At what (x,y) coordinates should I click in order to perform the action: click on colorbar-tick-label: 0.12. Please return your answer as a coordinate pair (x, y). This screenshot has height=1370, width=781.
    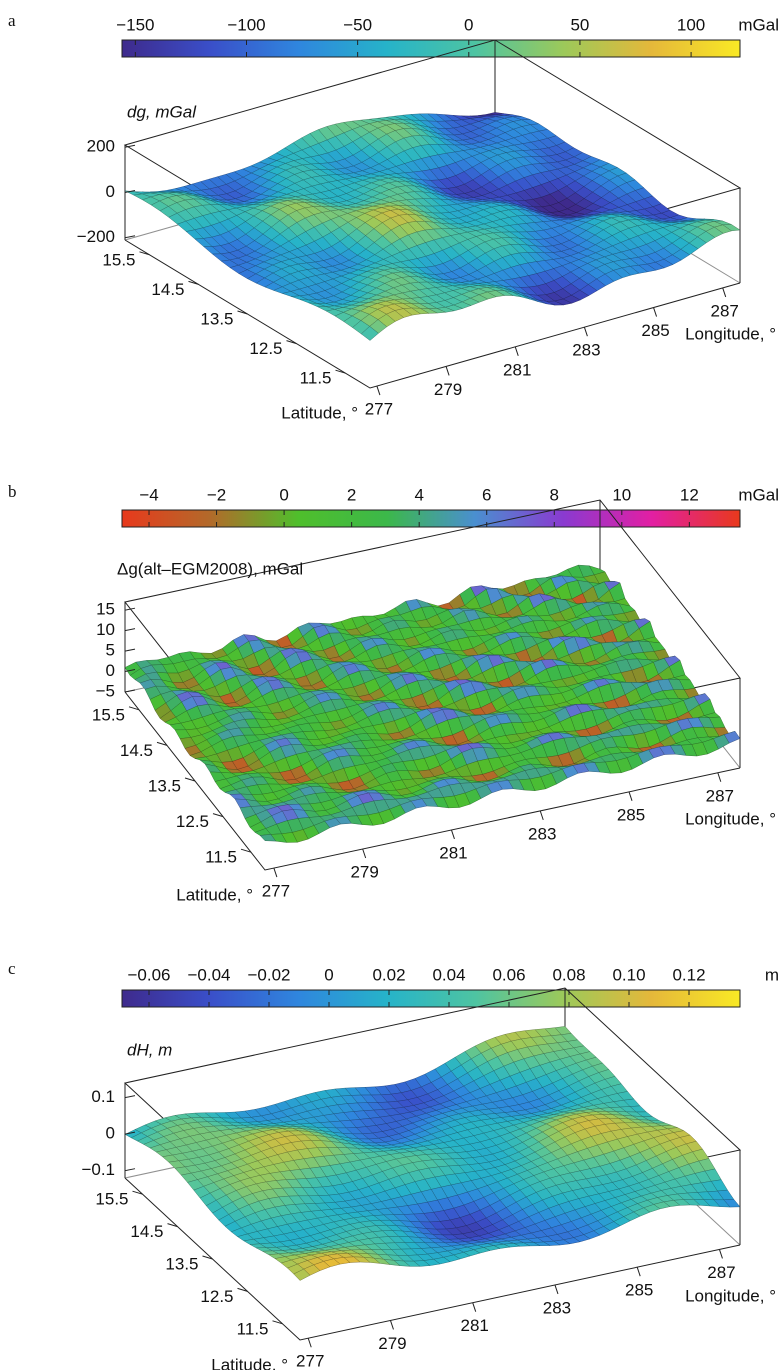
    Looking at the image, I should click on (688, 974).